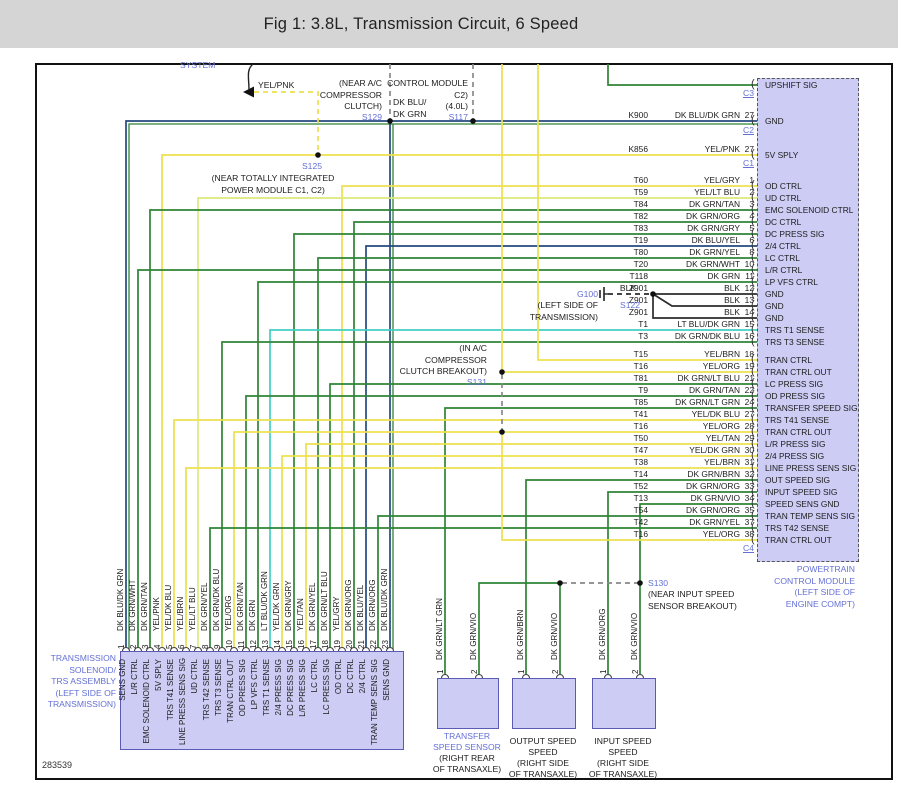 This screenshot has width=898, height=795. What do you see at coordinates (640, 510) in the screenshot?
I see `pcm-pin-circuit: T54` at bounding box center [640, 510].